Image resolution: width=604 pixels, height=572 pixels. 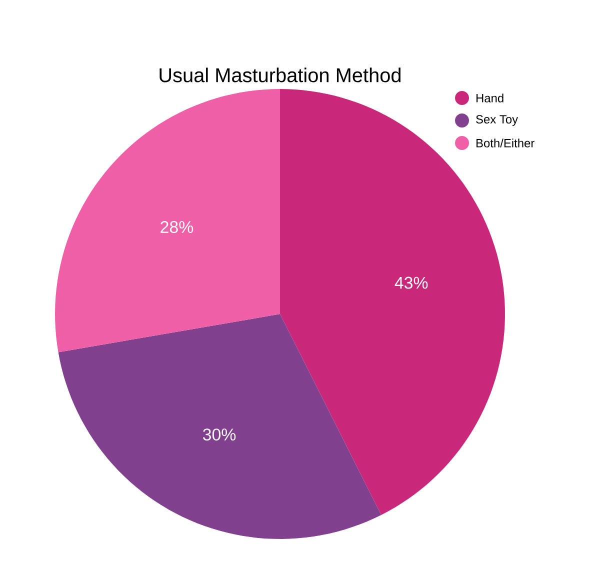 I want to click on legend-label: Hand, so click(x=490, y=98).